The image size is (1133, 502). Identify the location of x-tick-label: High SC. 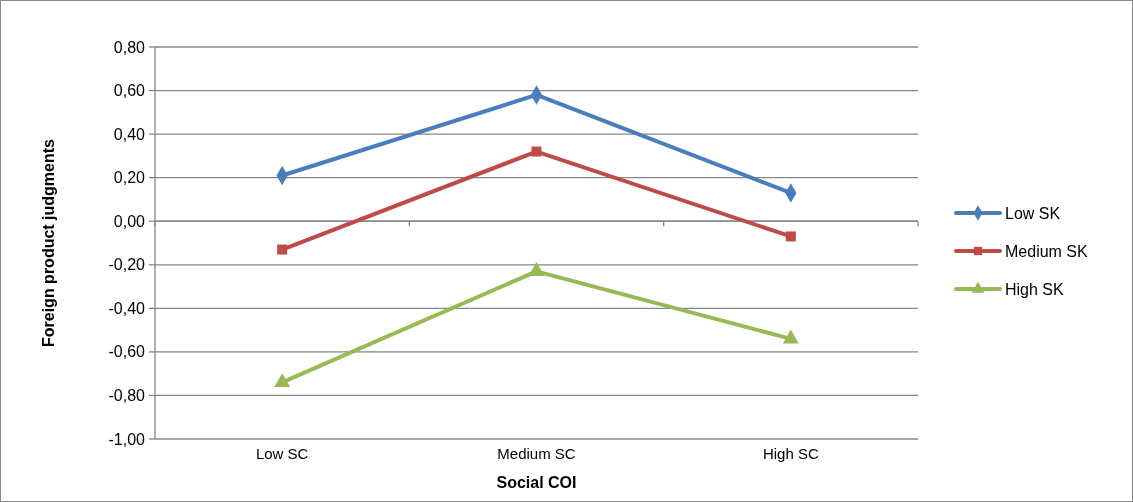
(790, 453).